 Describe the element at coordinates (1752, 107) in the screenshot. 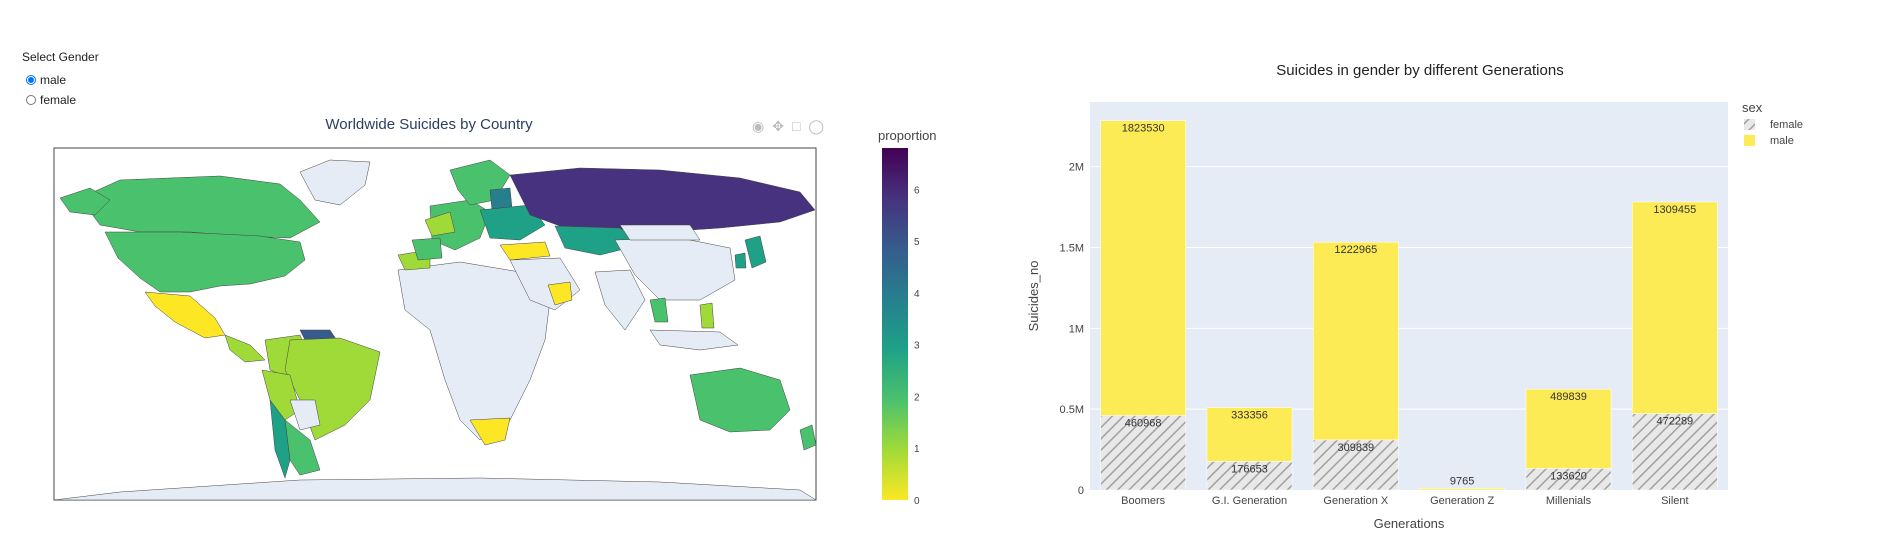

I see `legend-title: sex` at that location.